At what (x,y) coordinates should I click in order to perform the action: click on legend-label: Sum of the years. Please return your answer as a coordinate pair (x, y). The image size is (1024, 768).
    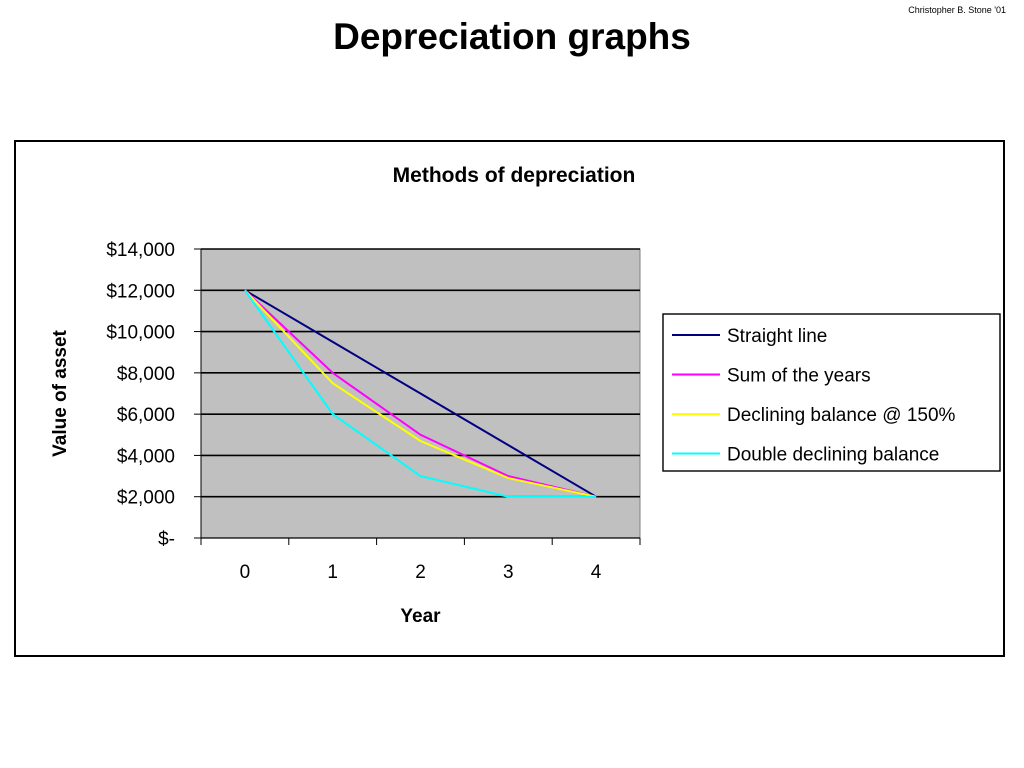
    Looking at the image, I should click on (799, 376).